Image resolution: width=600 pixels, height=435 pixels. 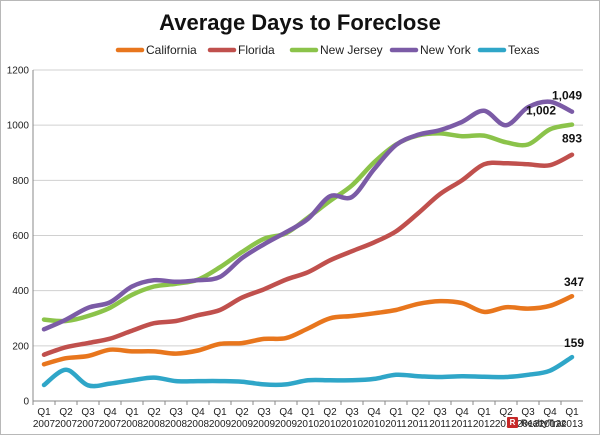 What do you see at coordinates (351, 50) in the screenshot?
I see `legend-label-new-jersey: New Jersey` at bounding box center [351, 50].